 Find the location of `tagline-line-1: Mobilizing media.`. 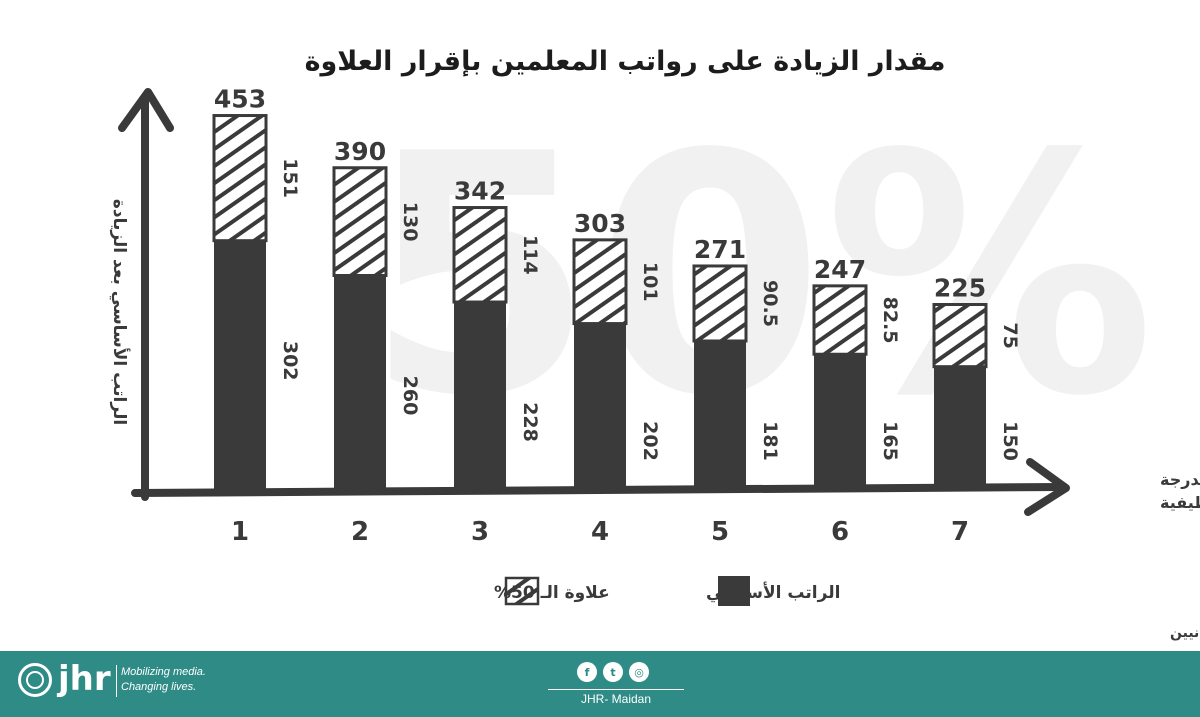

tagline-line-1: Mobilizing media. is located at coordinates (163, 672).